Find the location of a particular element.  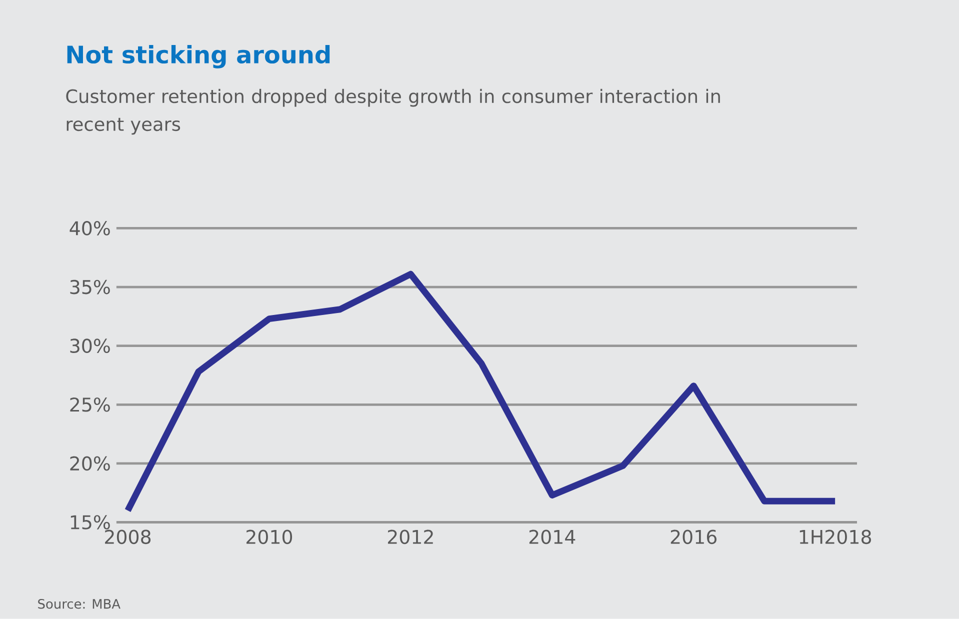

x-tick-label: 2008 is located at coordinates (128, 537).